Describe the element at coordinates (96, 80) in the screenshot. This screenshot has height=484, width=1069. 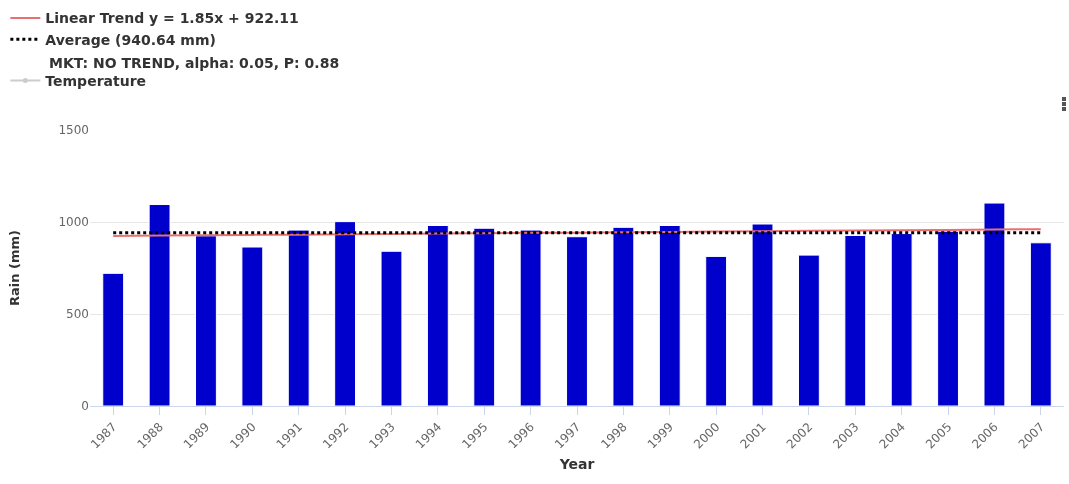
I see `legend-label: Temperature` at that location.